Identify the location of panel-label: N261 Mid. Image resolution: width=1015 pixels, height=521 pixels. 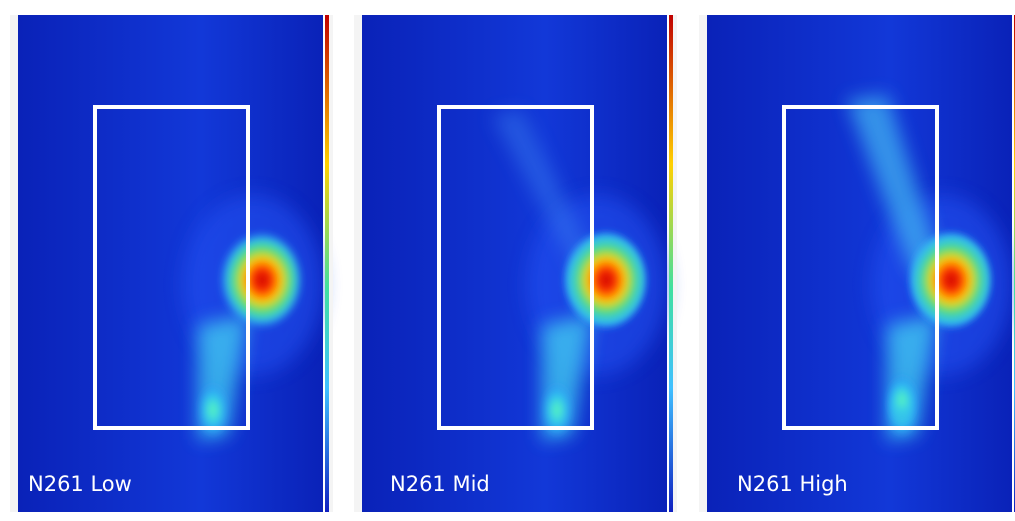
(440, 484).